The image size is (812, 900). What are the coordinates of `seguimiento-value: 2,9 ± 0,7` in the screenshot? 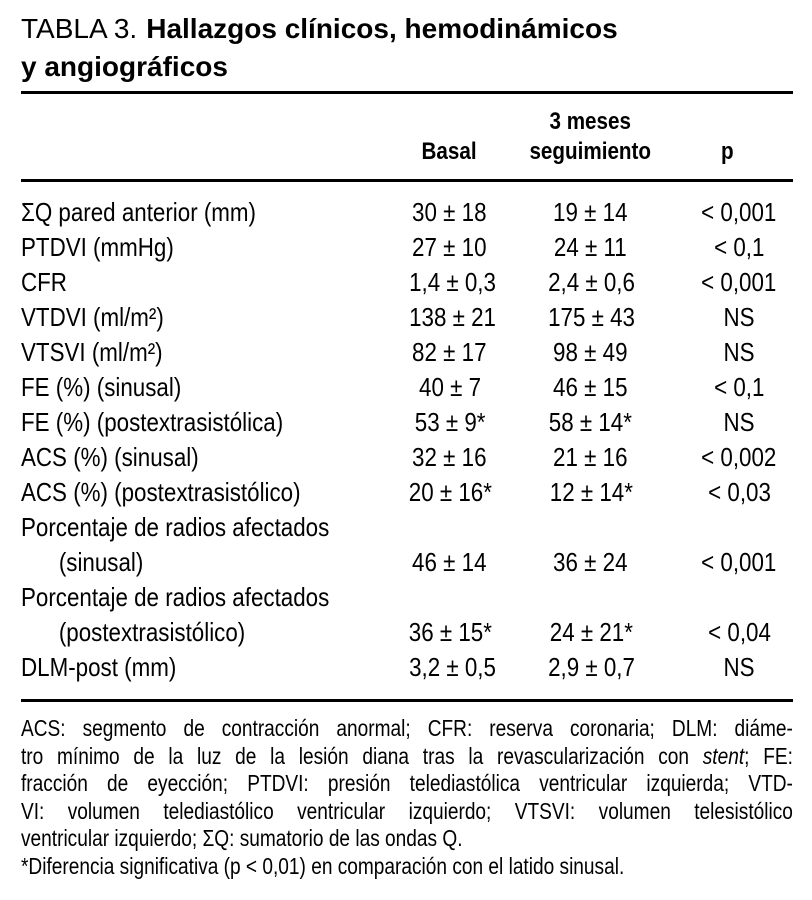 It's located at (591, 667).